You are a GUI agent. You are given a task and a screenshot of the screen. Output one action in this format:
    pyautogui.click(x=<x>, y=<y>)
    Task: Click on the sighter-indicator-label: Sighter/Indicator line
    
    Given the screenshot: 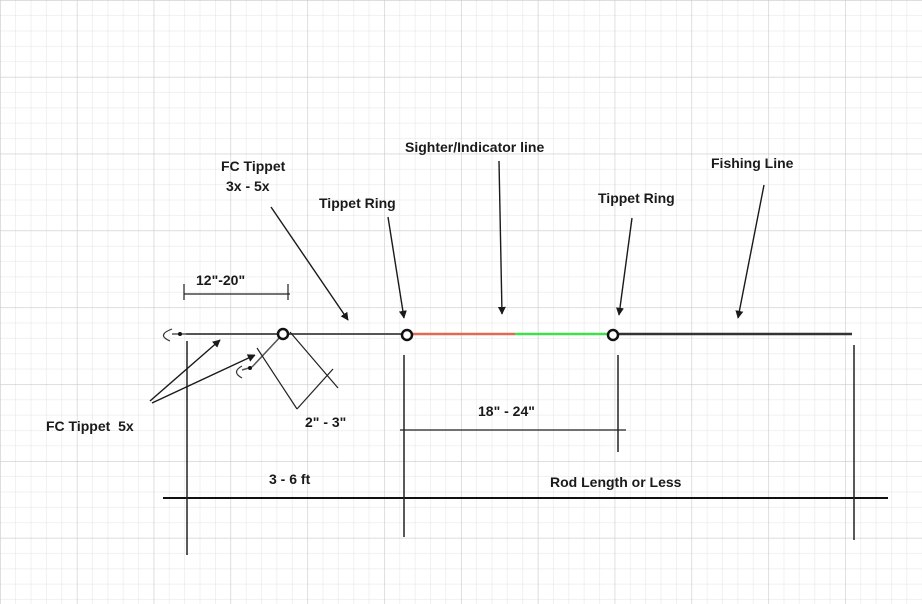 What is the action you would take?
    pyautogui.click(x=474, y=147)
    